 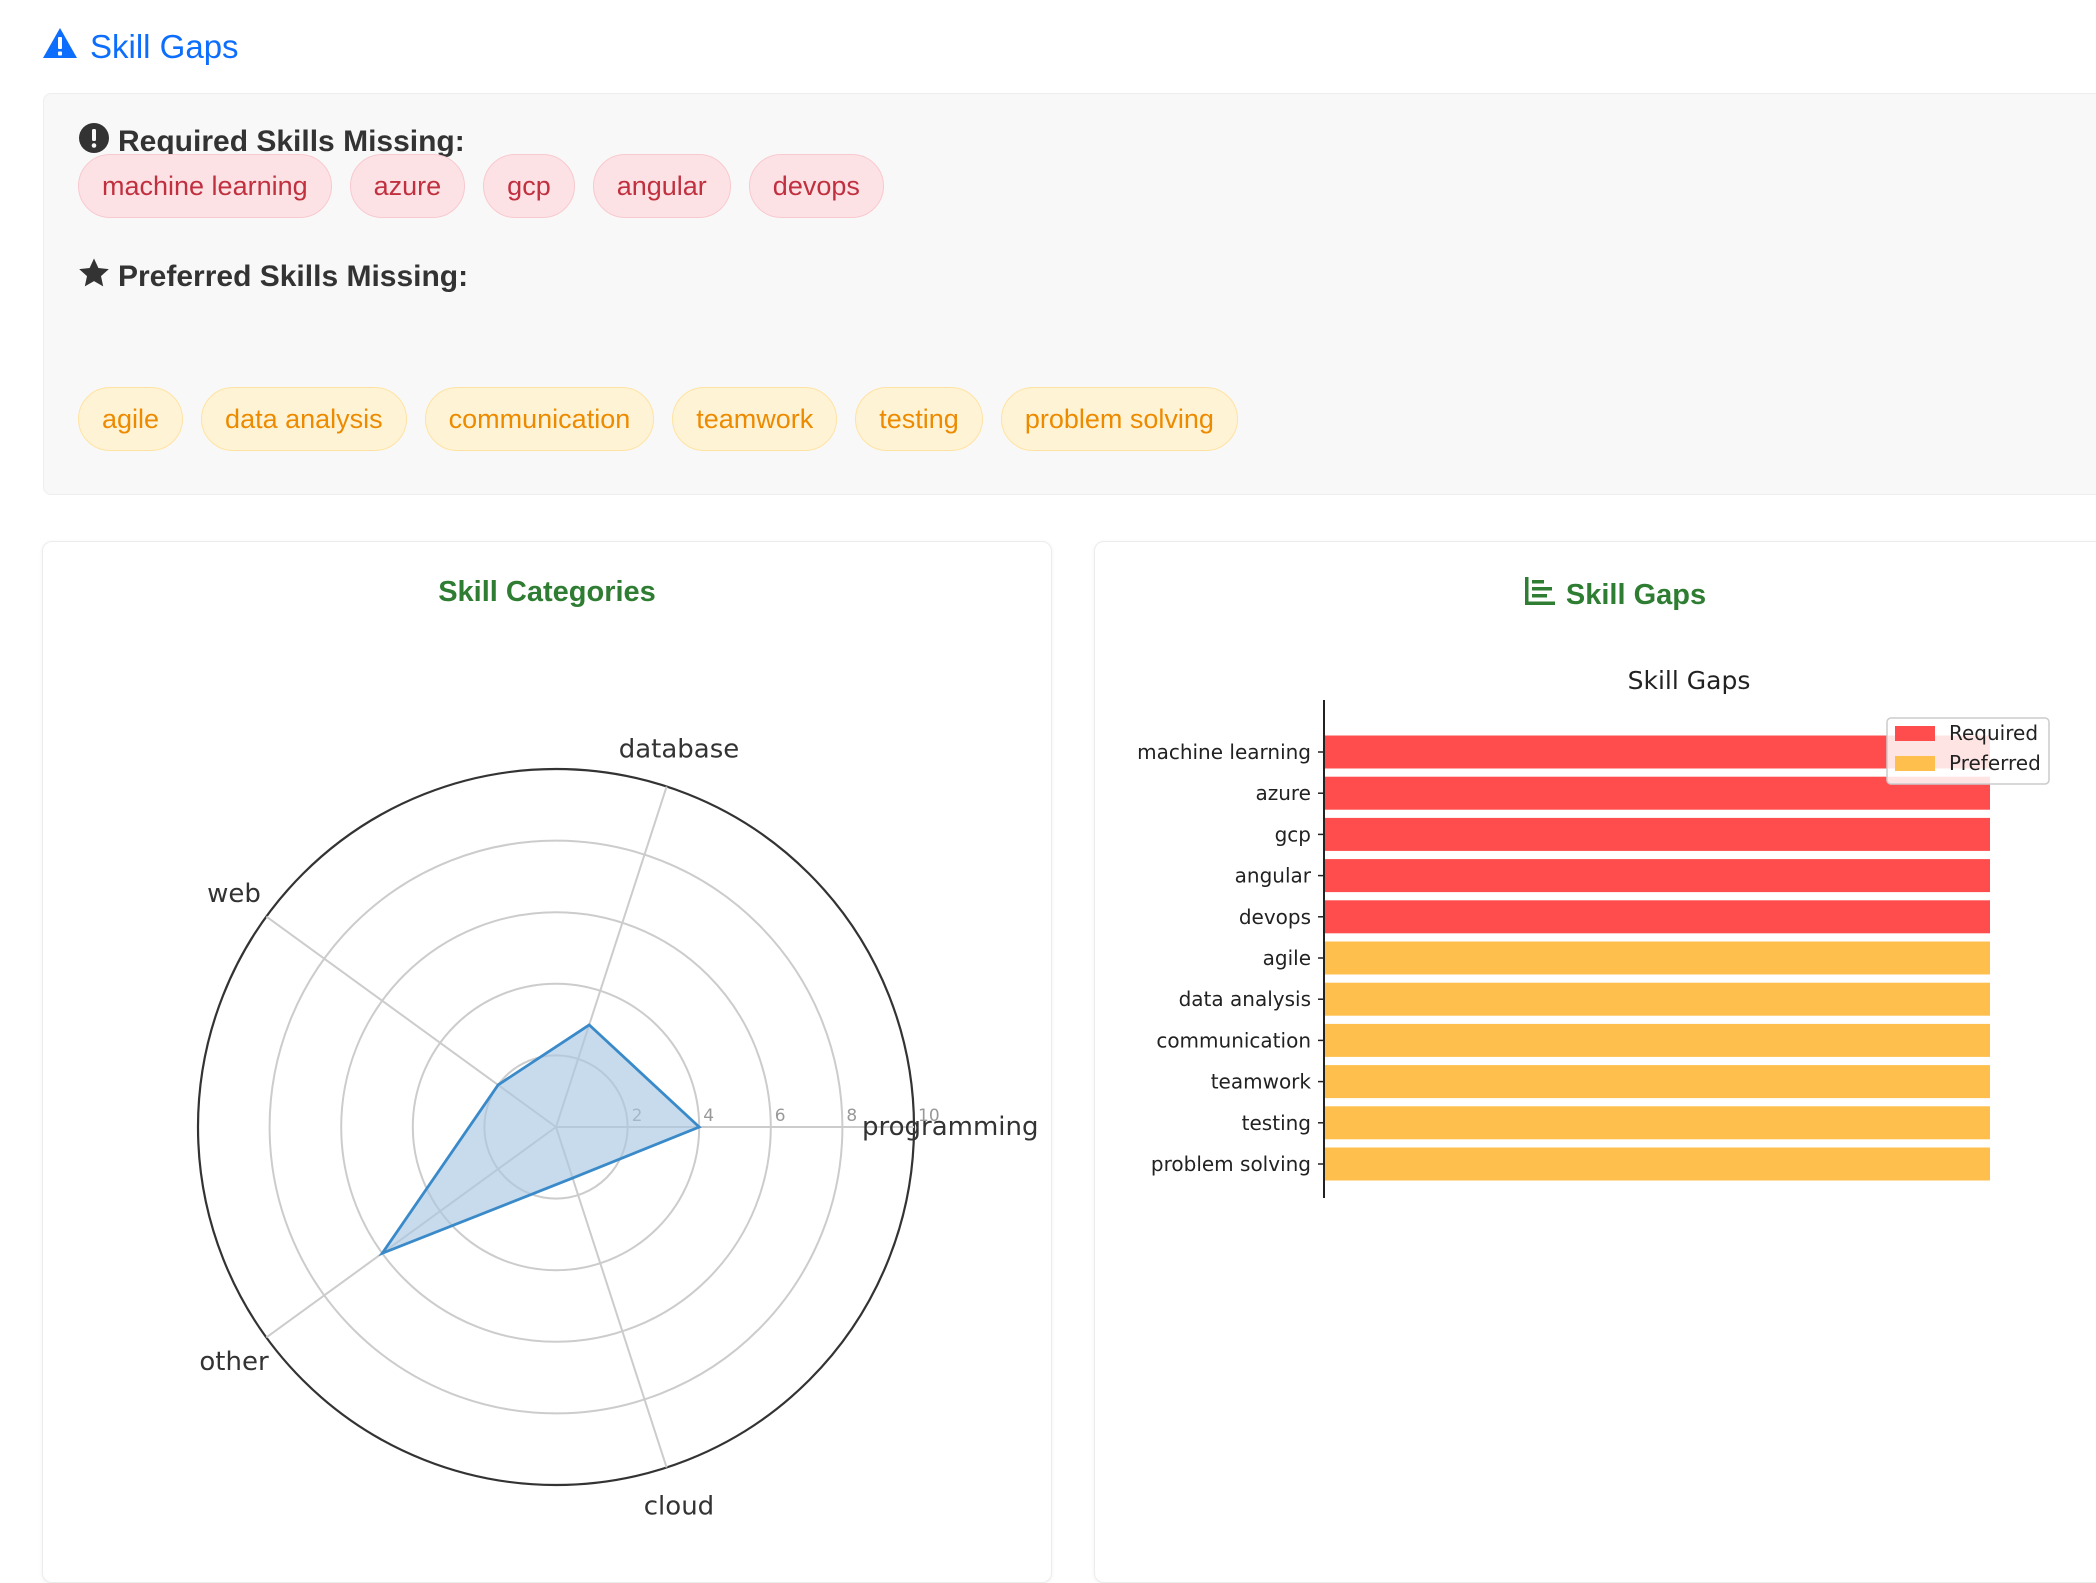 I want to click on preferred-skill-tag: teamwork, so click(x=754, y=419).